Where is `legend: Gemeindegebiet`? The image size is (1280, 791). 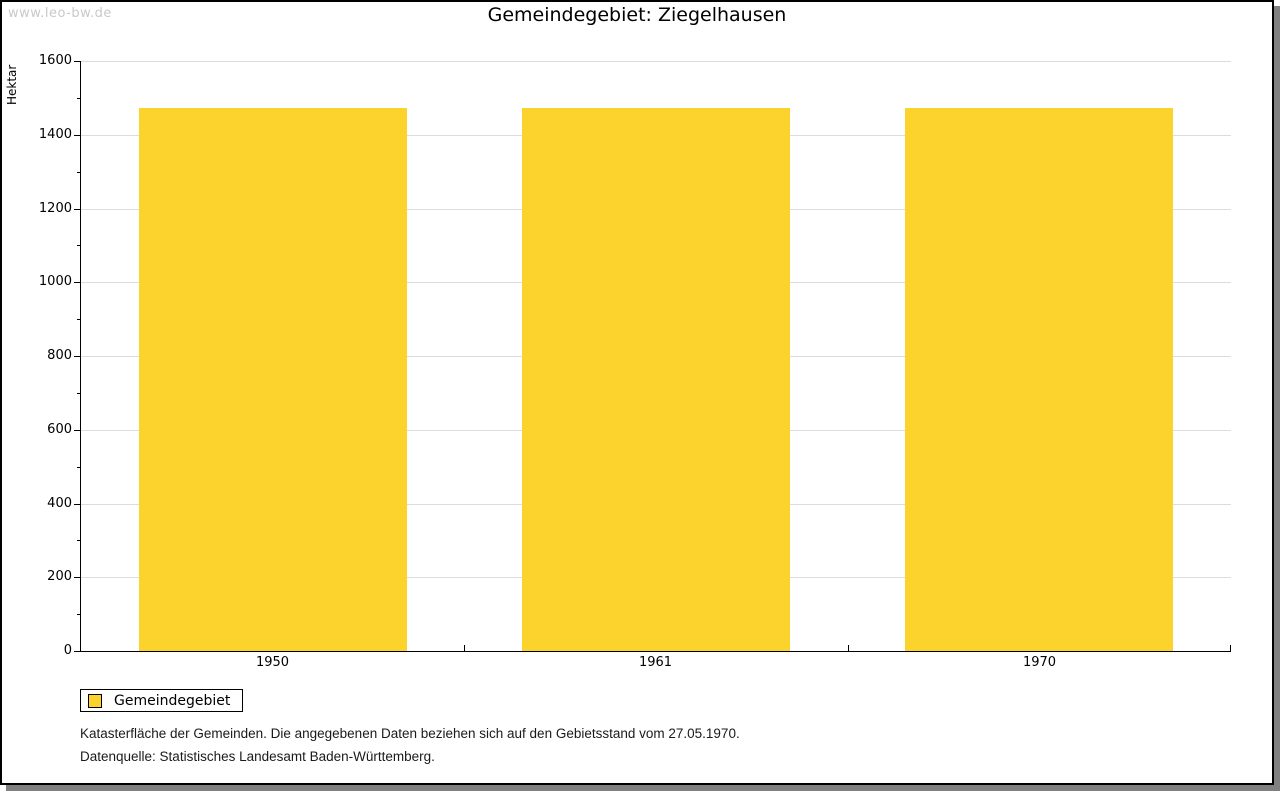 legend: Gemeindegebiet is located at coordinates (162, 700).